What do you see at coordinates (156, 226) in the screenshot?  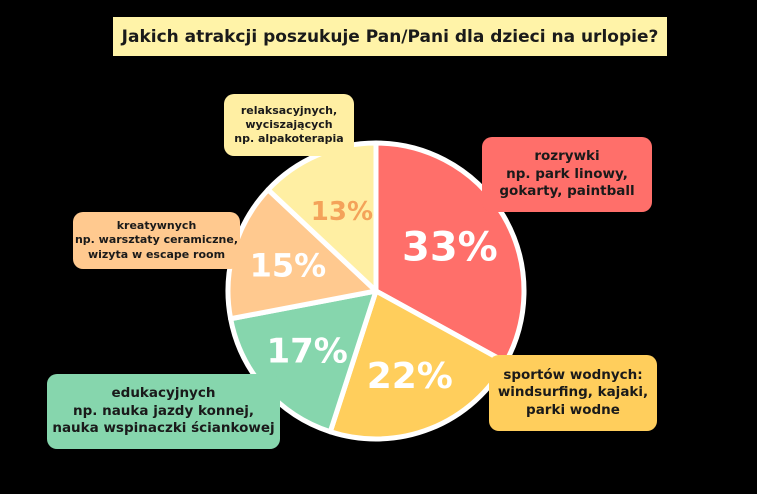 I see `callout-line: kreatywnych` at bounding box center [156, 226].